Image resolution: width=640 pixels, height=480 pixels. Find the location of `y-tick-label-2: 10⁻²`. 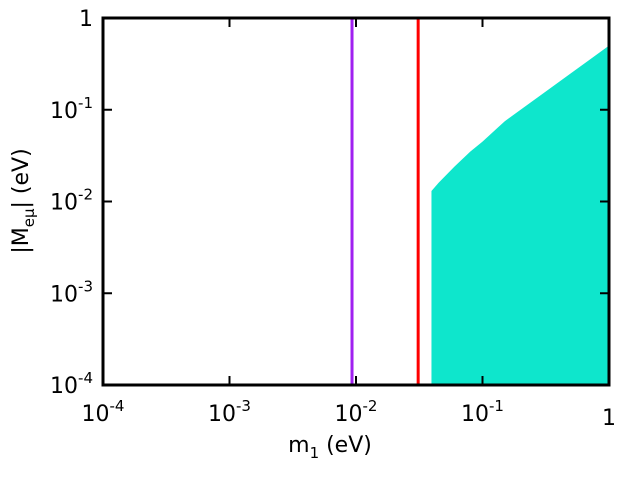

y-tick-label-2: 10⁻² is located at coordinates (71, 201).